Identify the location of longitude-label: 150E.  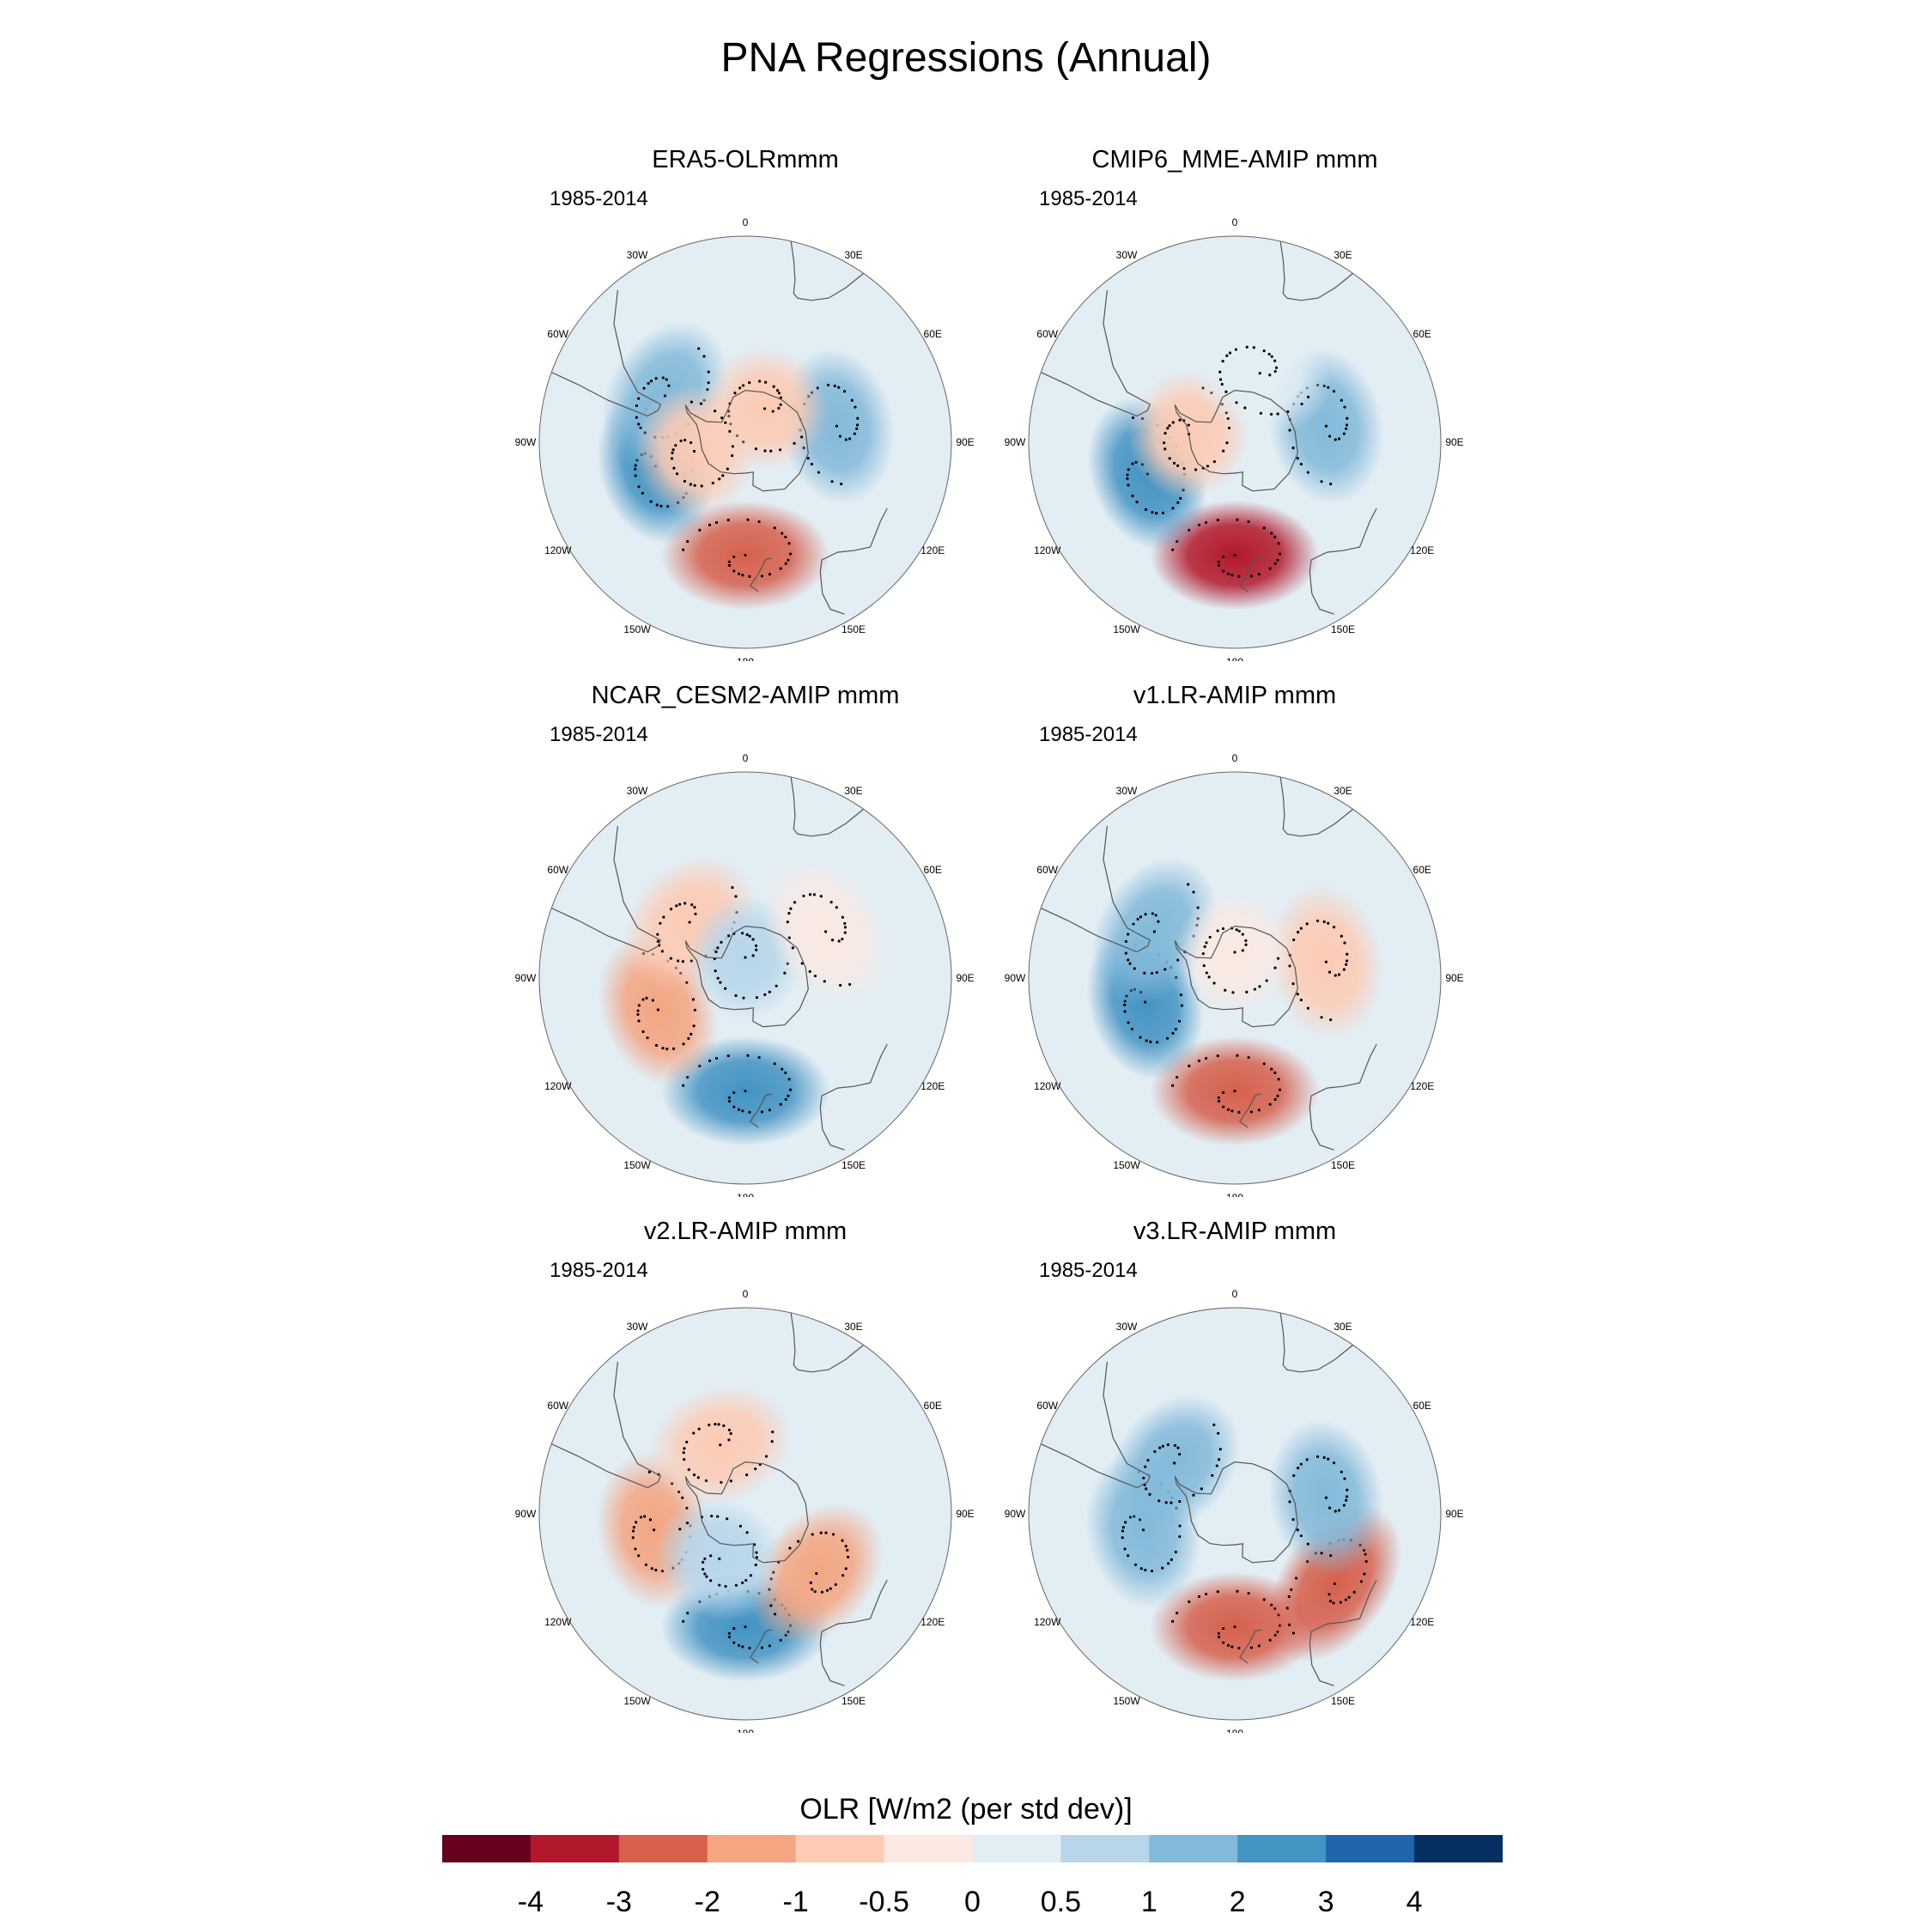
(1343, 1701).